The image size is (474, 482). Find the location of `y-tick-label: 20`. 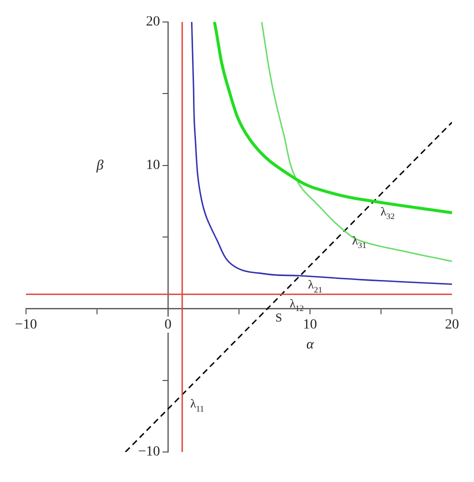

y-tick-label: 20 is located at coordinates (153, 22).